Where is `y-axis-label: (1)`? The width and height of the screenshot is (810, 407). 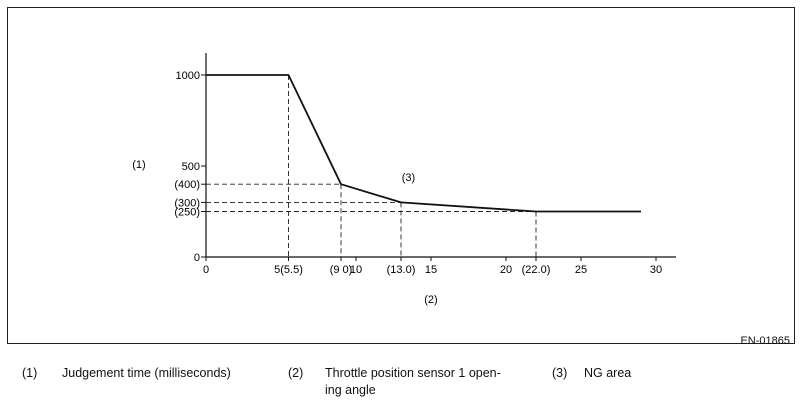
y-axis-label: (1) is located at coordinates (138, 165).